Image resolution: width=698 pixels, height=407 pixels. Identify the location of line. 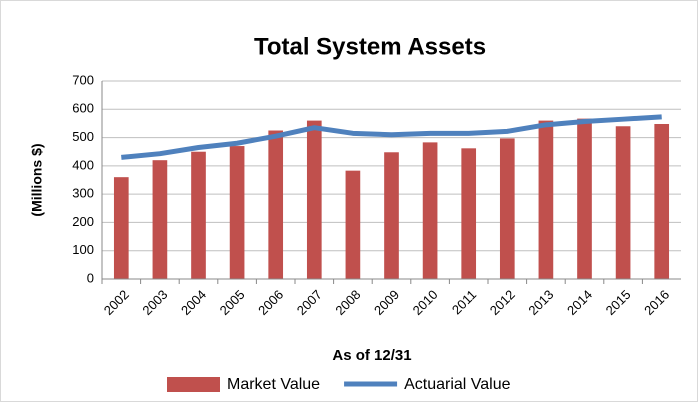
(391, 137).